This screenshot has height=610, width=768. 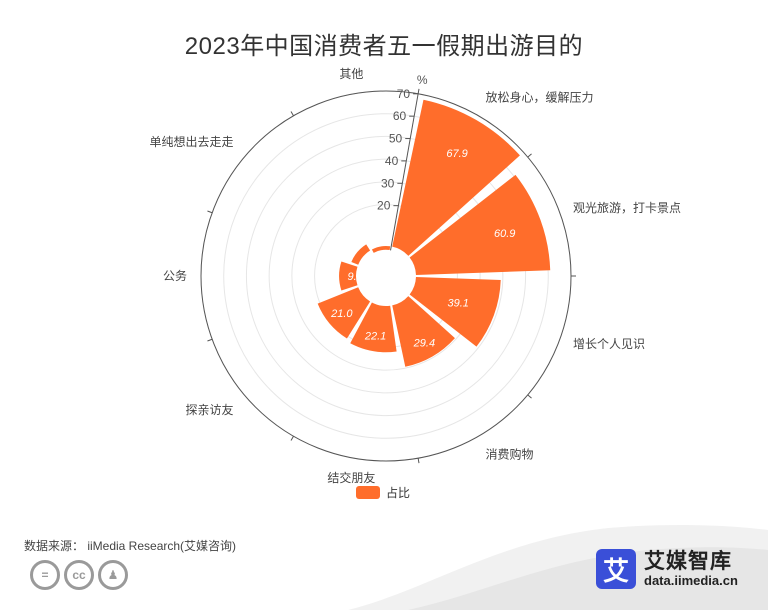 I want to click on cc-icon: cc, so click(x=79, y=575).